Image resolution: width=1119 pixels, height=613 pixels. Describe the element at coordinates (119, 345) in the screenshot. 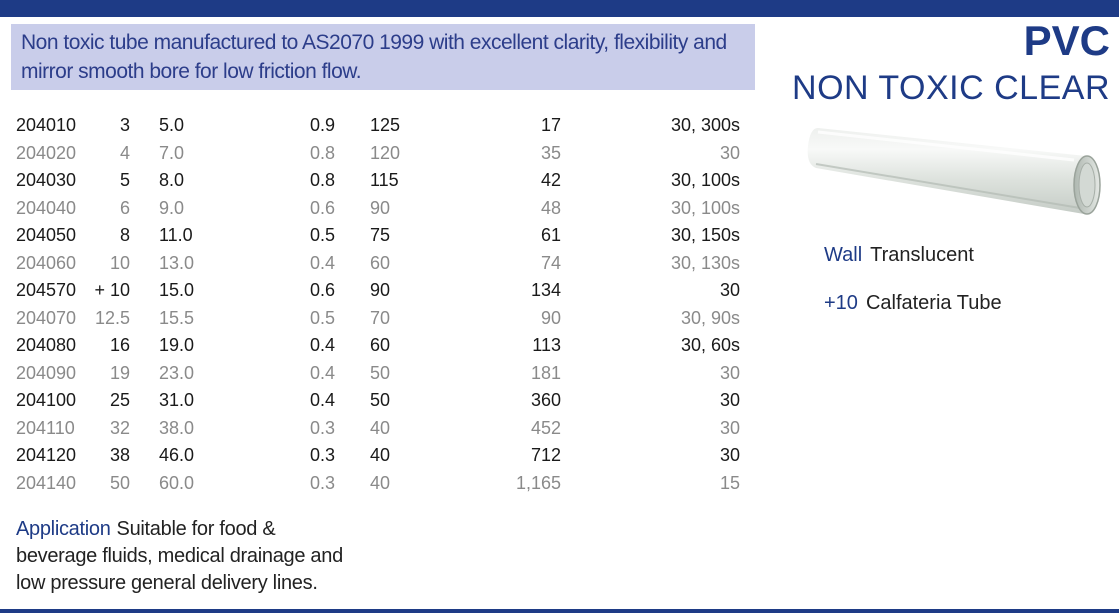

I see `inside-diameter-cell: 16` at that location.